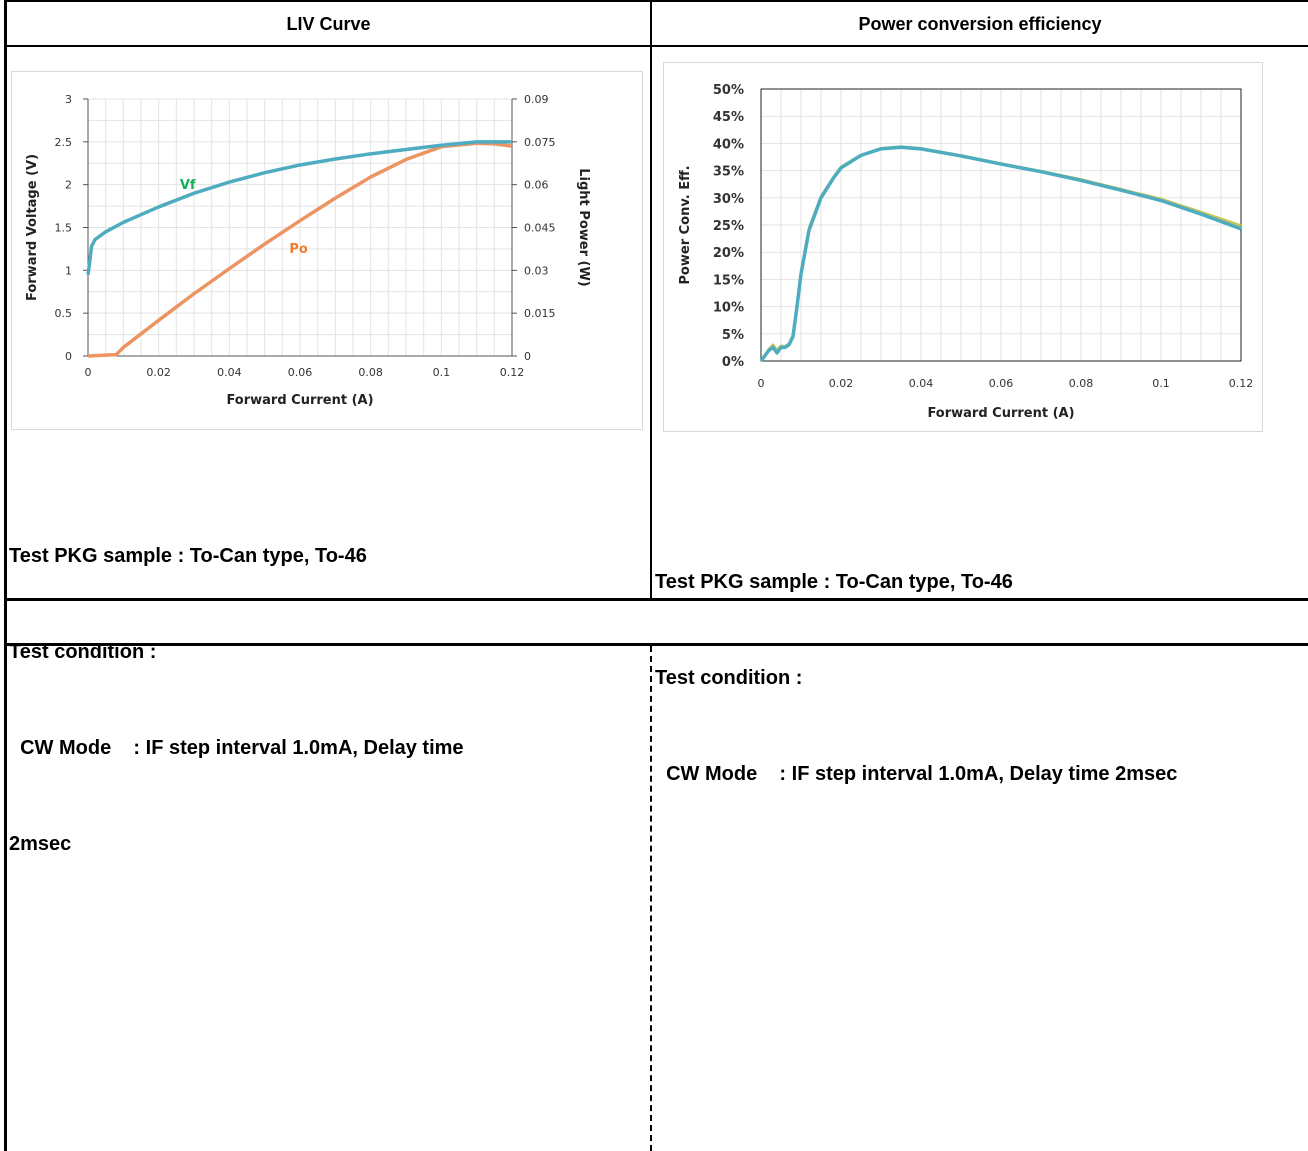 This screenshot has height=1151, width=1308. What do you see at coordinates (298, 249) in the screenshot?
I see `po-series-label: Po` at bounding box center [298, 249].